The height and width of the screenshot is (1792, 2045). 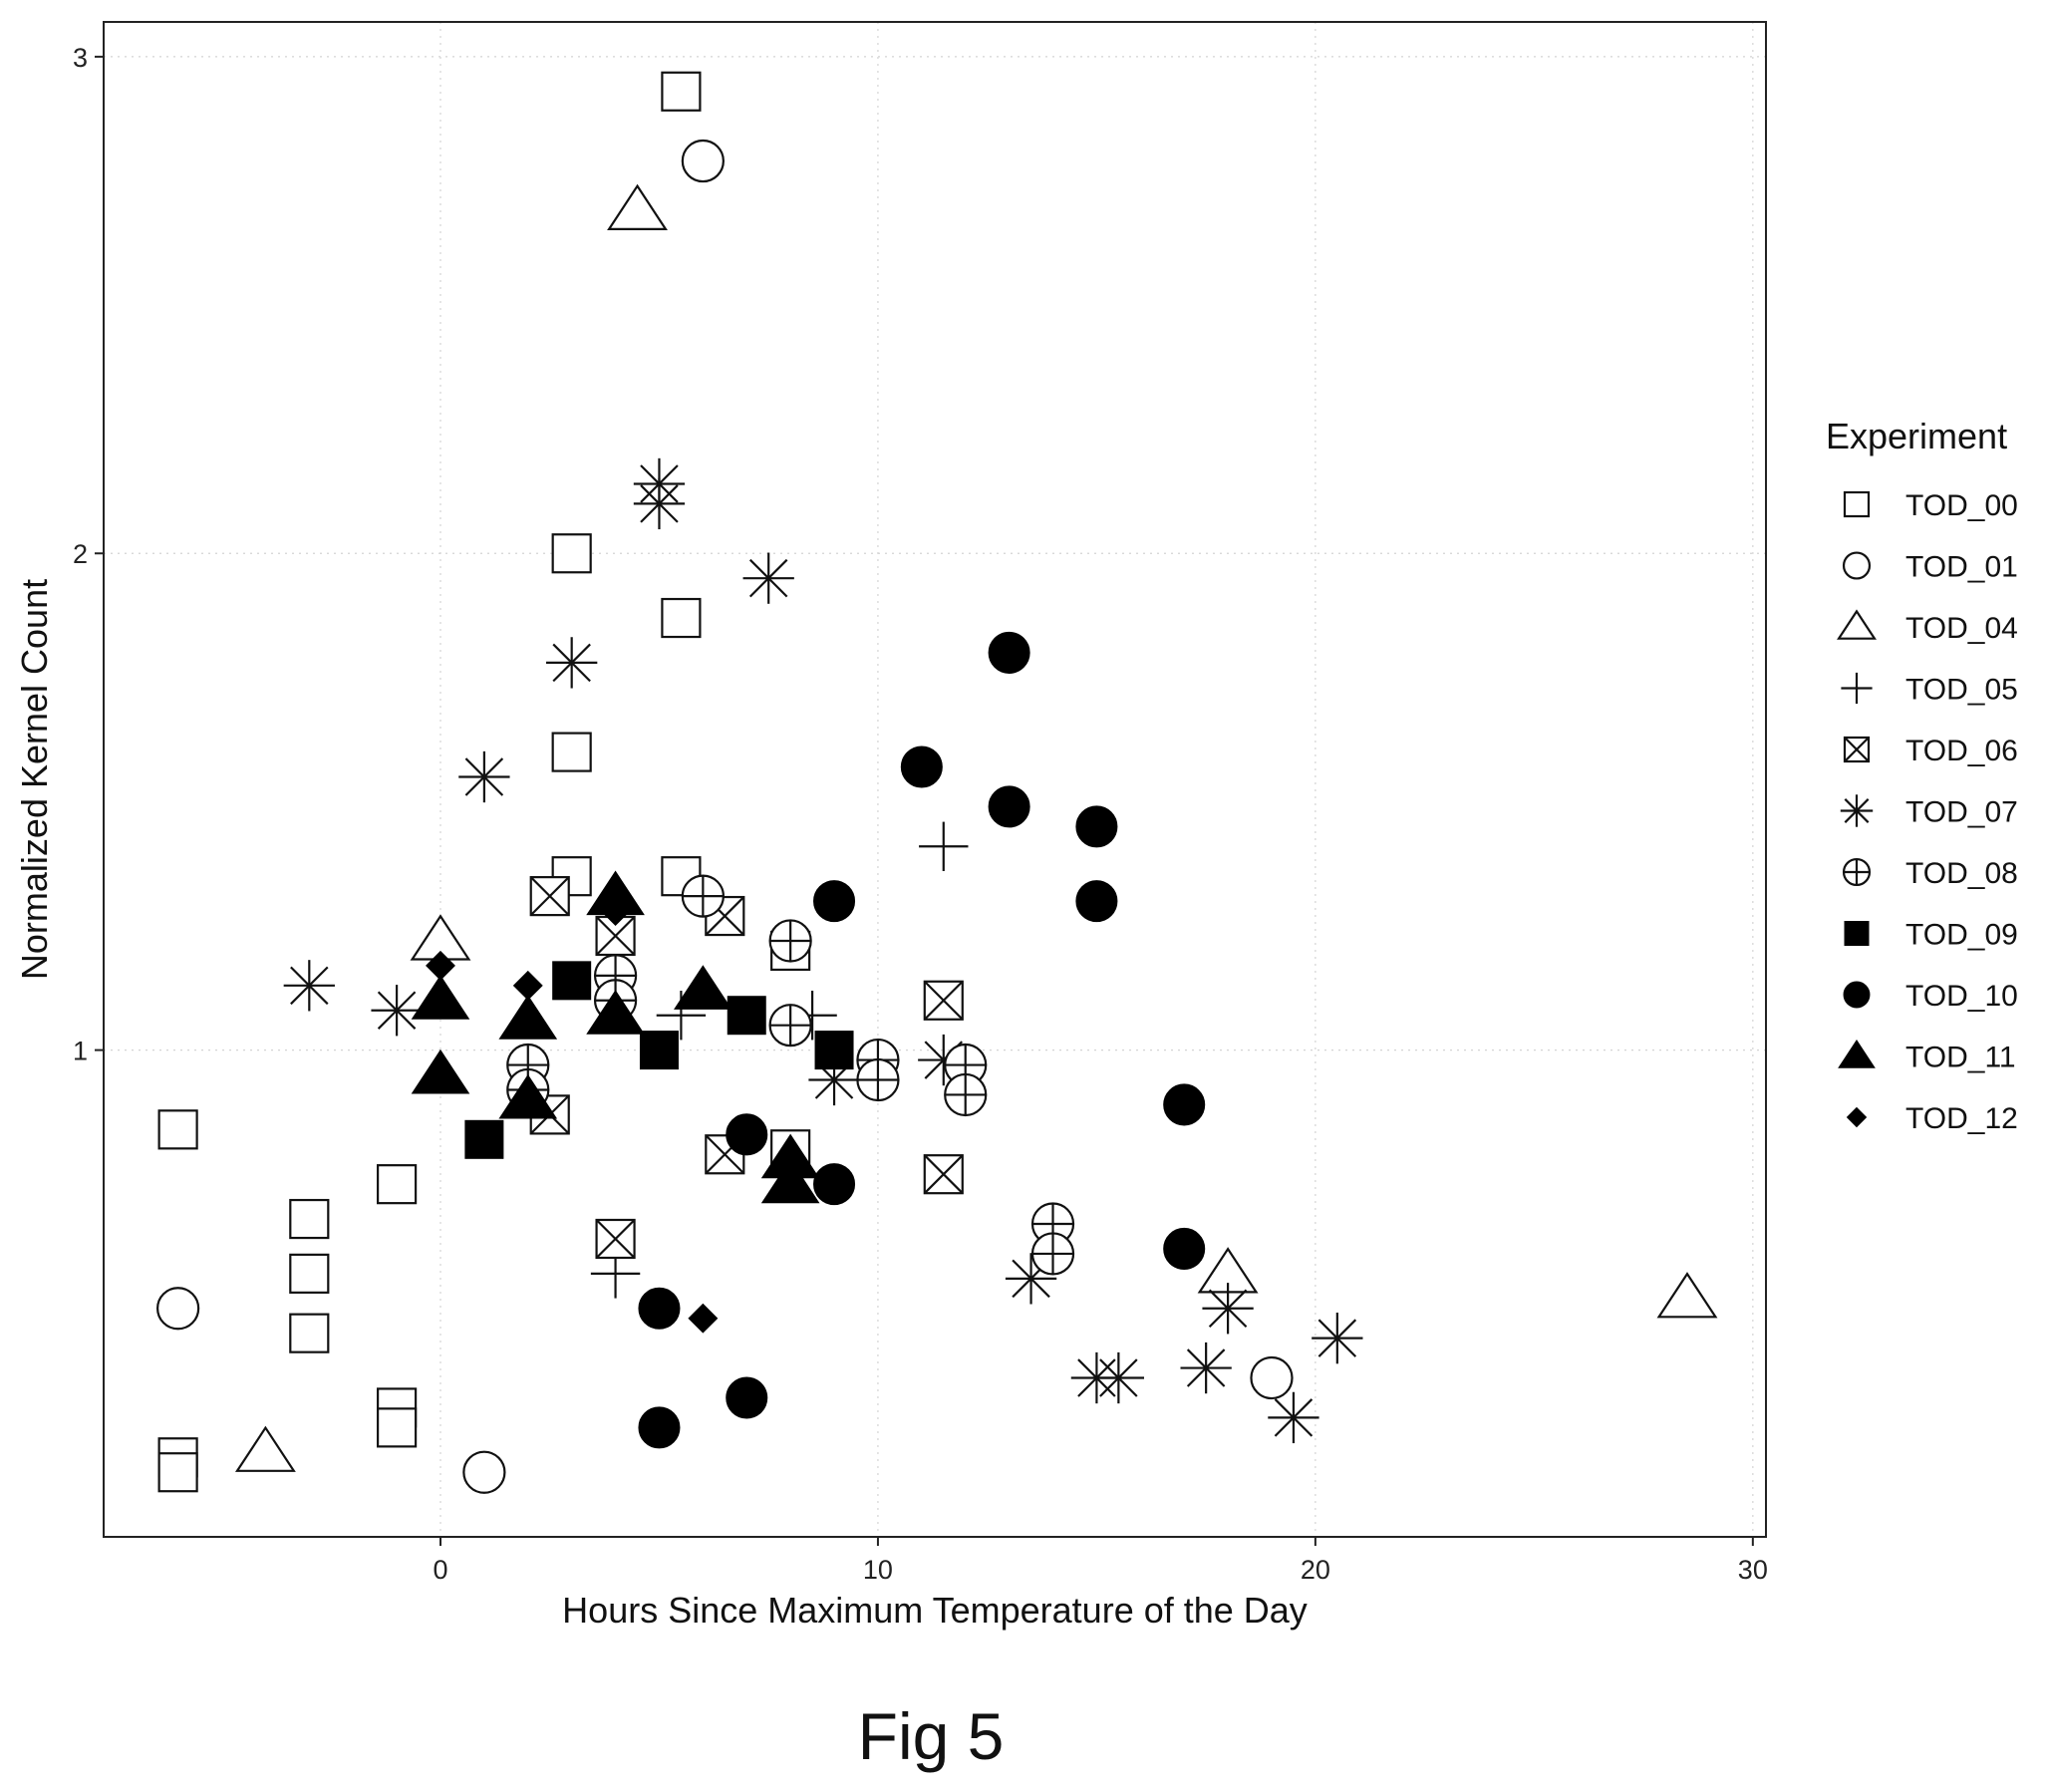 What do you see at coordinates (1961, 1058) in the screenshot?
I see `legend-label: TOD_11` at bounding box center [1961, 1058].